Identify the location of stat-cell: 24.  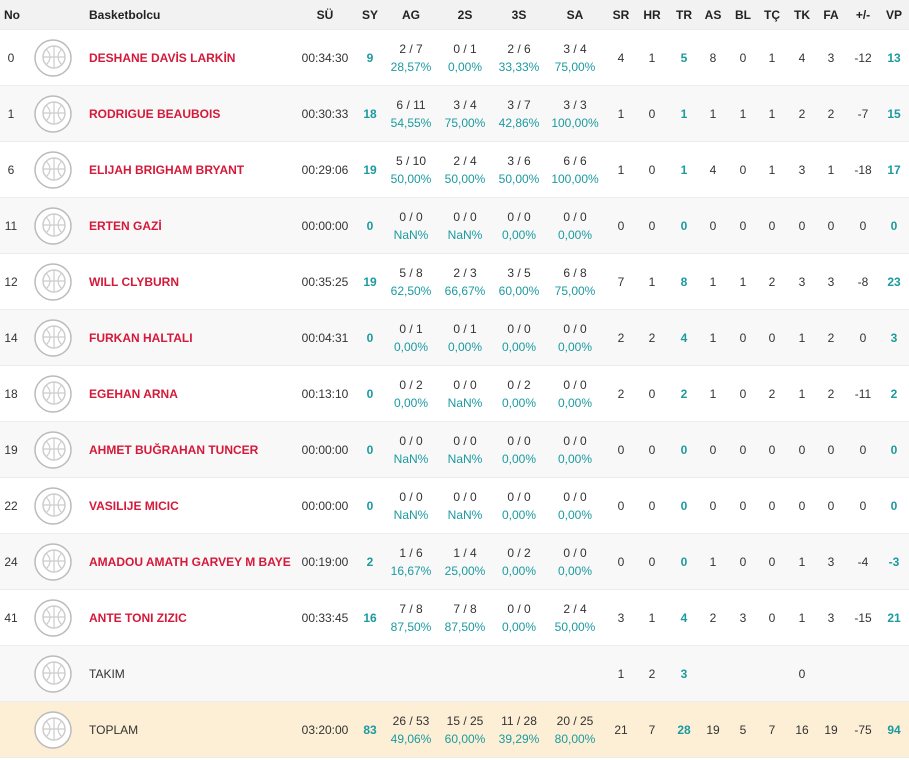
(11, 562).